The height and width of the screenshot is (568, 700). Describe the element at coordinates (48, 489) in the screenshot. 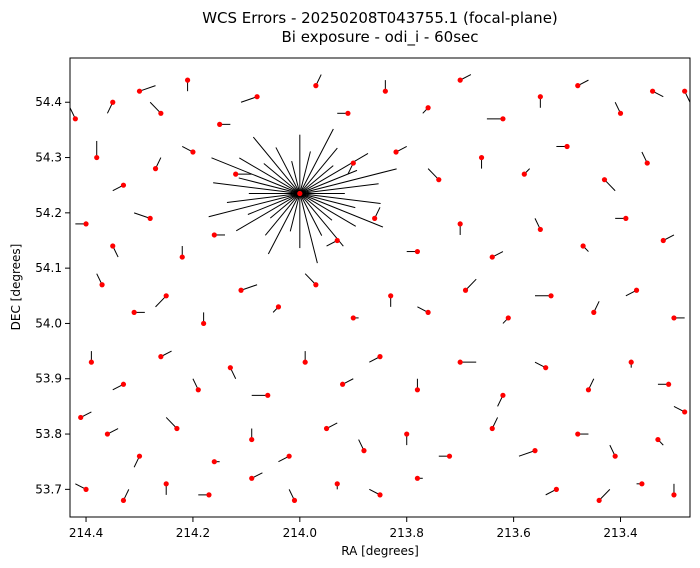

I see `y-tick-label: 53.7` at that location.